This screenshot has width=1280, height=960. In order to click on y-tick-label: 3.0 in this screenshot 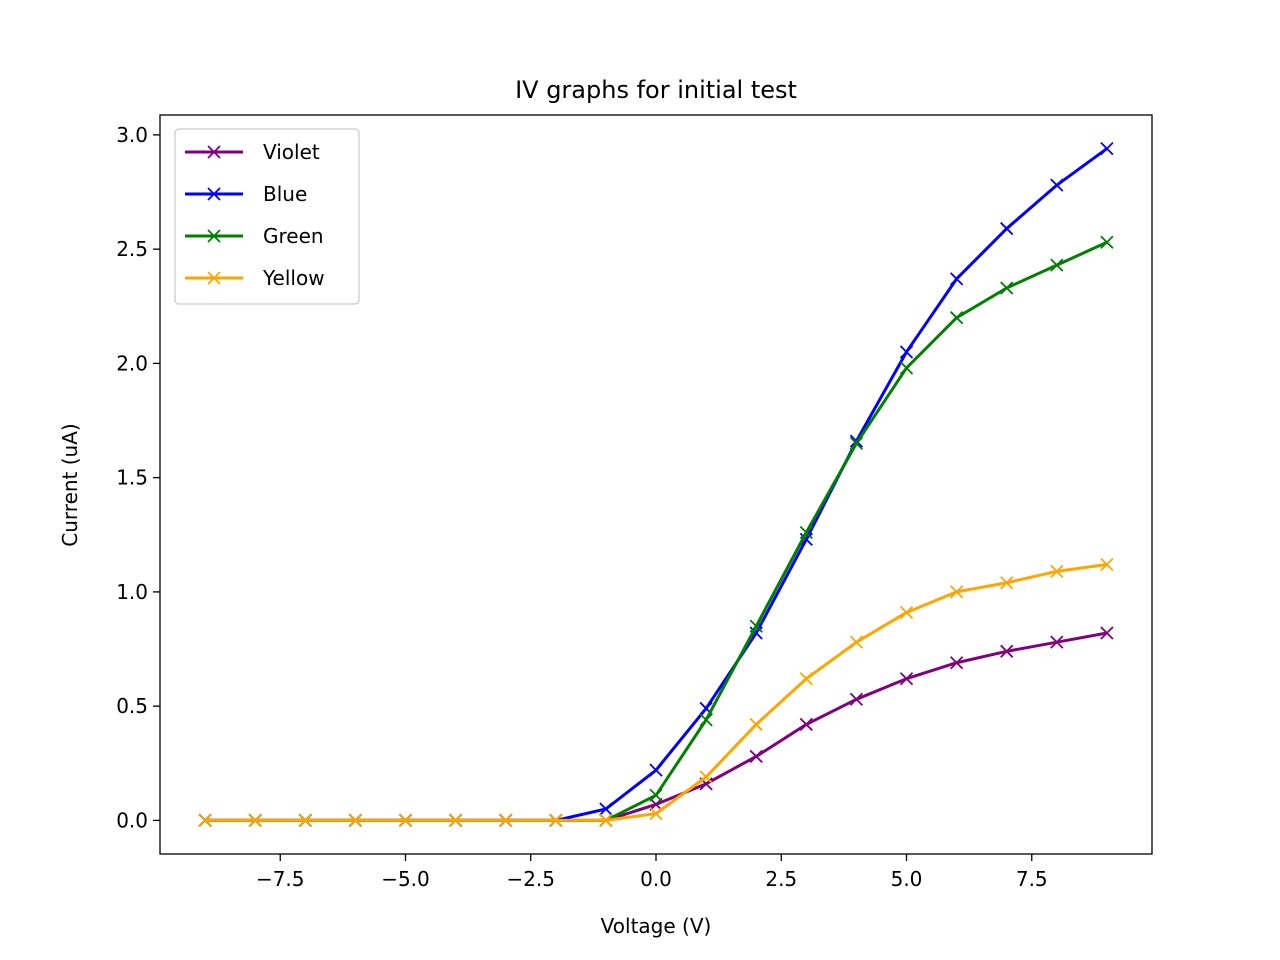, I will do `click(132, 135)`.